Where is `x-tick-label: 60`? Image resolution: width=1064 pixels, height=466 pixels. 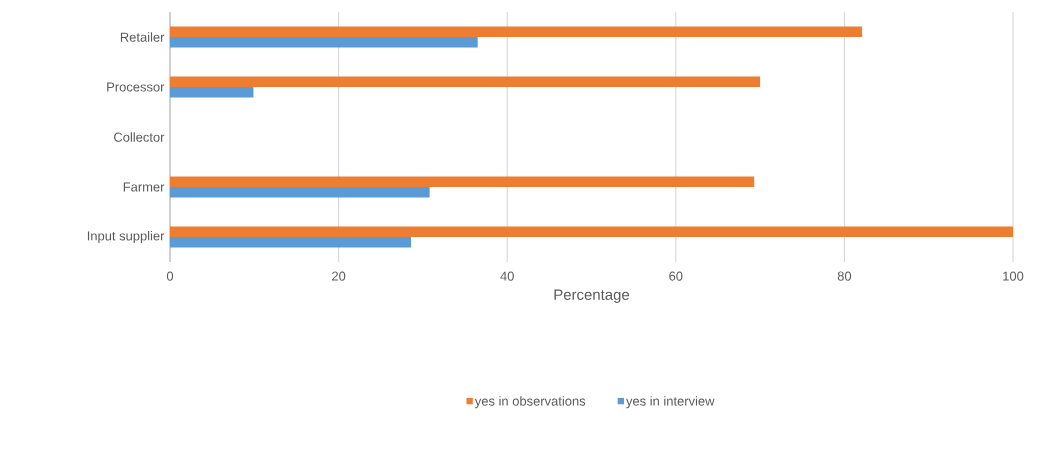 x-tick-label: 60 is located at coordinates (676, 276).